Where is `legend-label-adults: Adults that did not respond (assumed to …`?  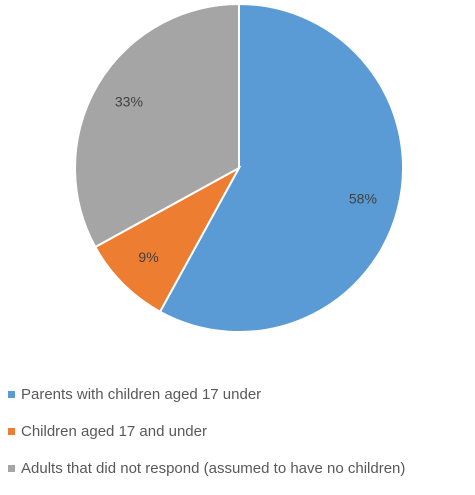 legend-label-adults: Adults that did not respond (assumed to … is located at coordinates (213, 468).